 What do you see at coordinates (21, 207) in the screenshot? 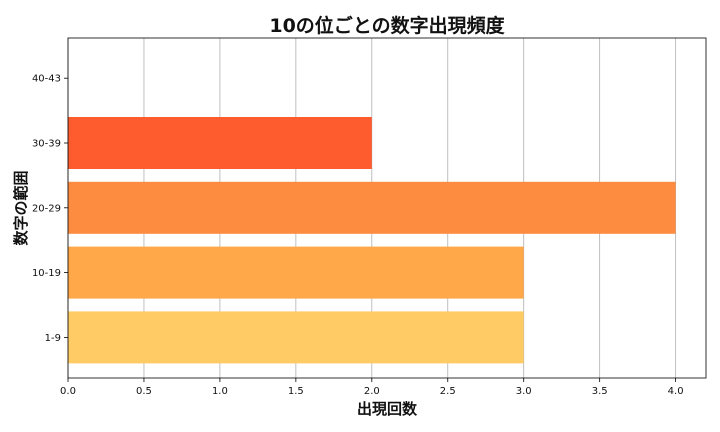
I see `y-axis-label: 数字の範囲` at bounding box center [21, 207].